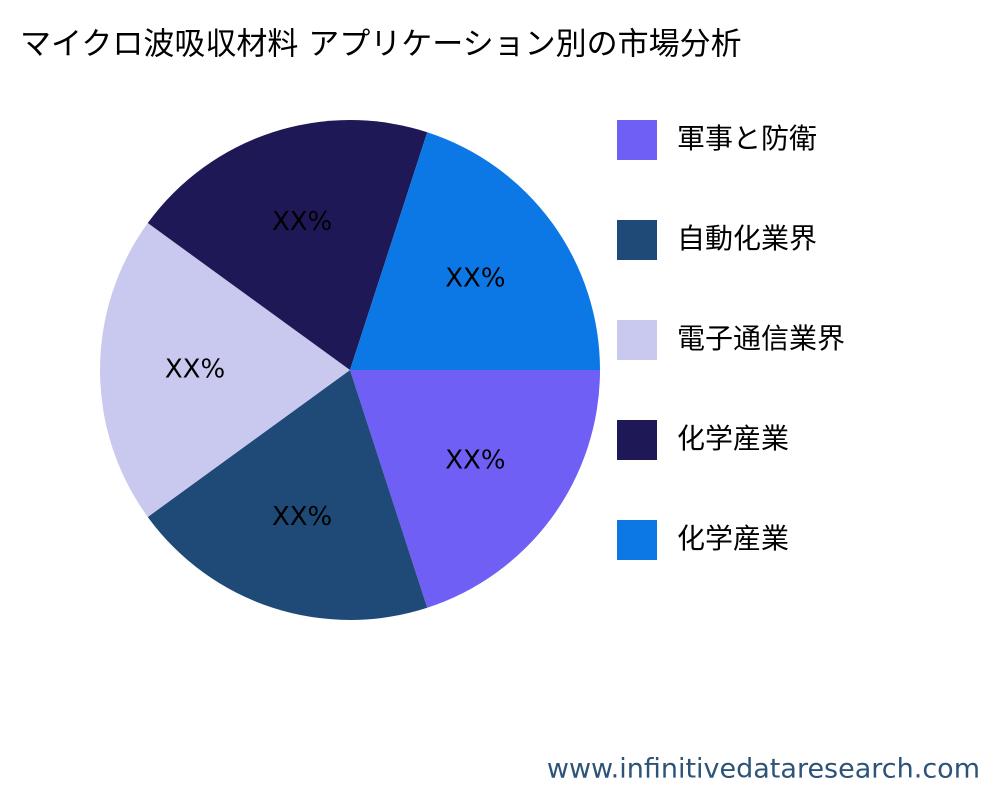  What do you see at coordinates (747, 238) in the screenshot?
I see `legend-label: 自動化業界` at bounding box center [747, 238].